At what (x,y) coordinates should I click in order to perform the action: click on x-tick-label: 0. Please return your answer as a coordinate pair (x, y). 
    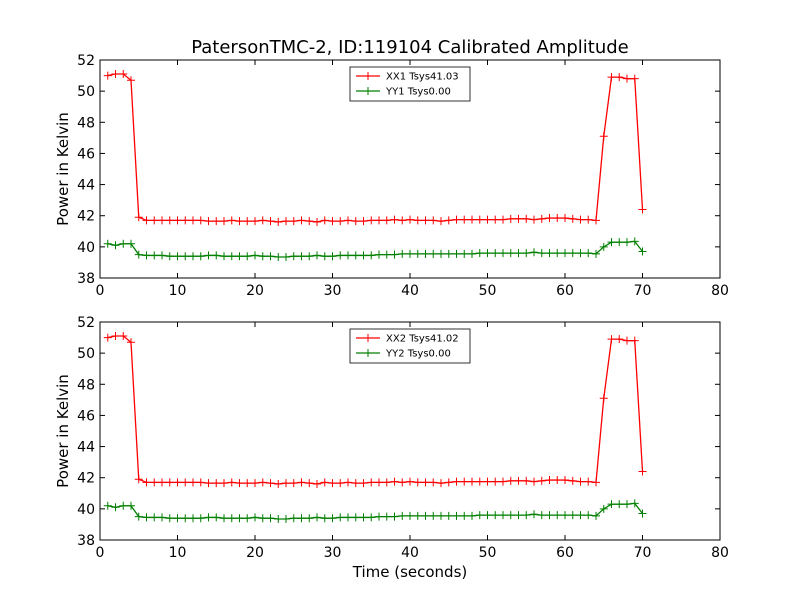
    Looking at the image, I should click on (100, 291).